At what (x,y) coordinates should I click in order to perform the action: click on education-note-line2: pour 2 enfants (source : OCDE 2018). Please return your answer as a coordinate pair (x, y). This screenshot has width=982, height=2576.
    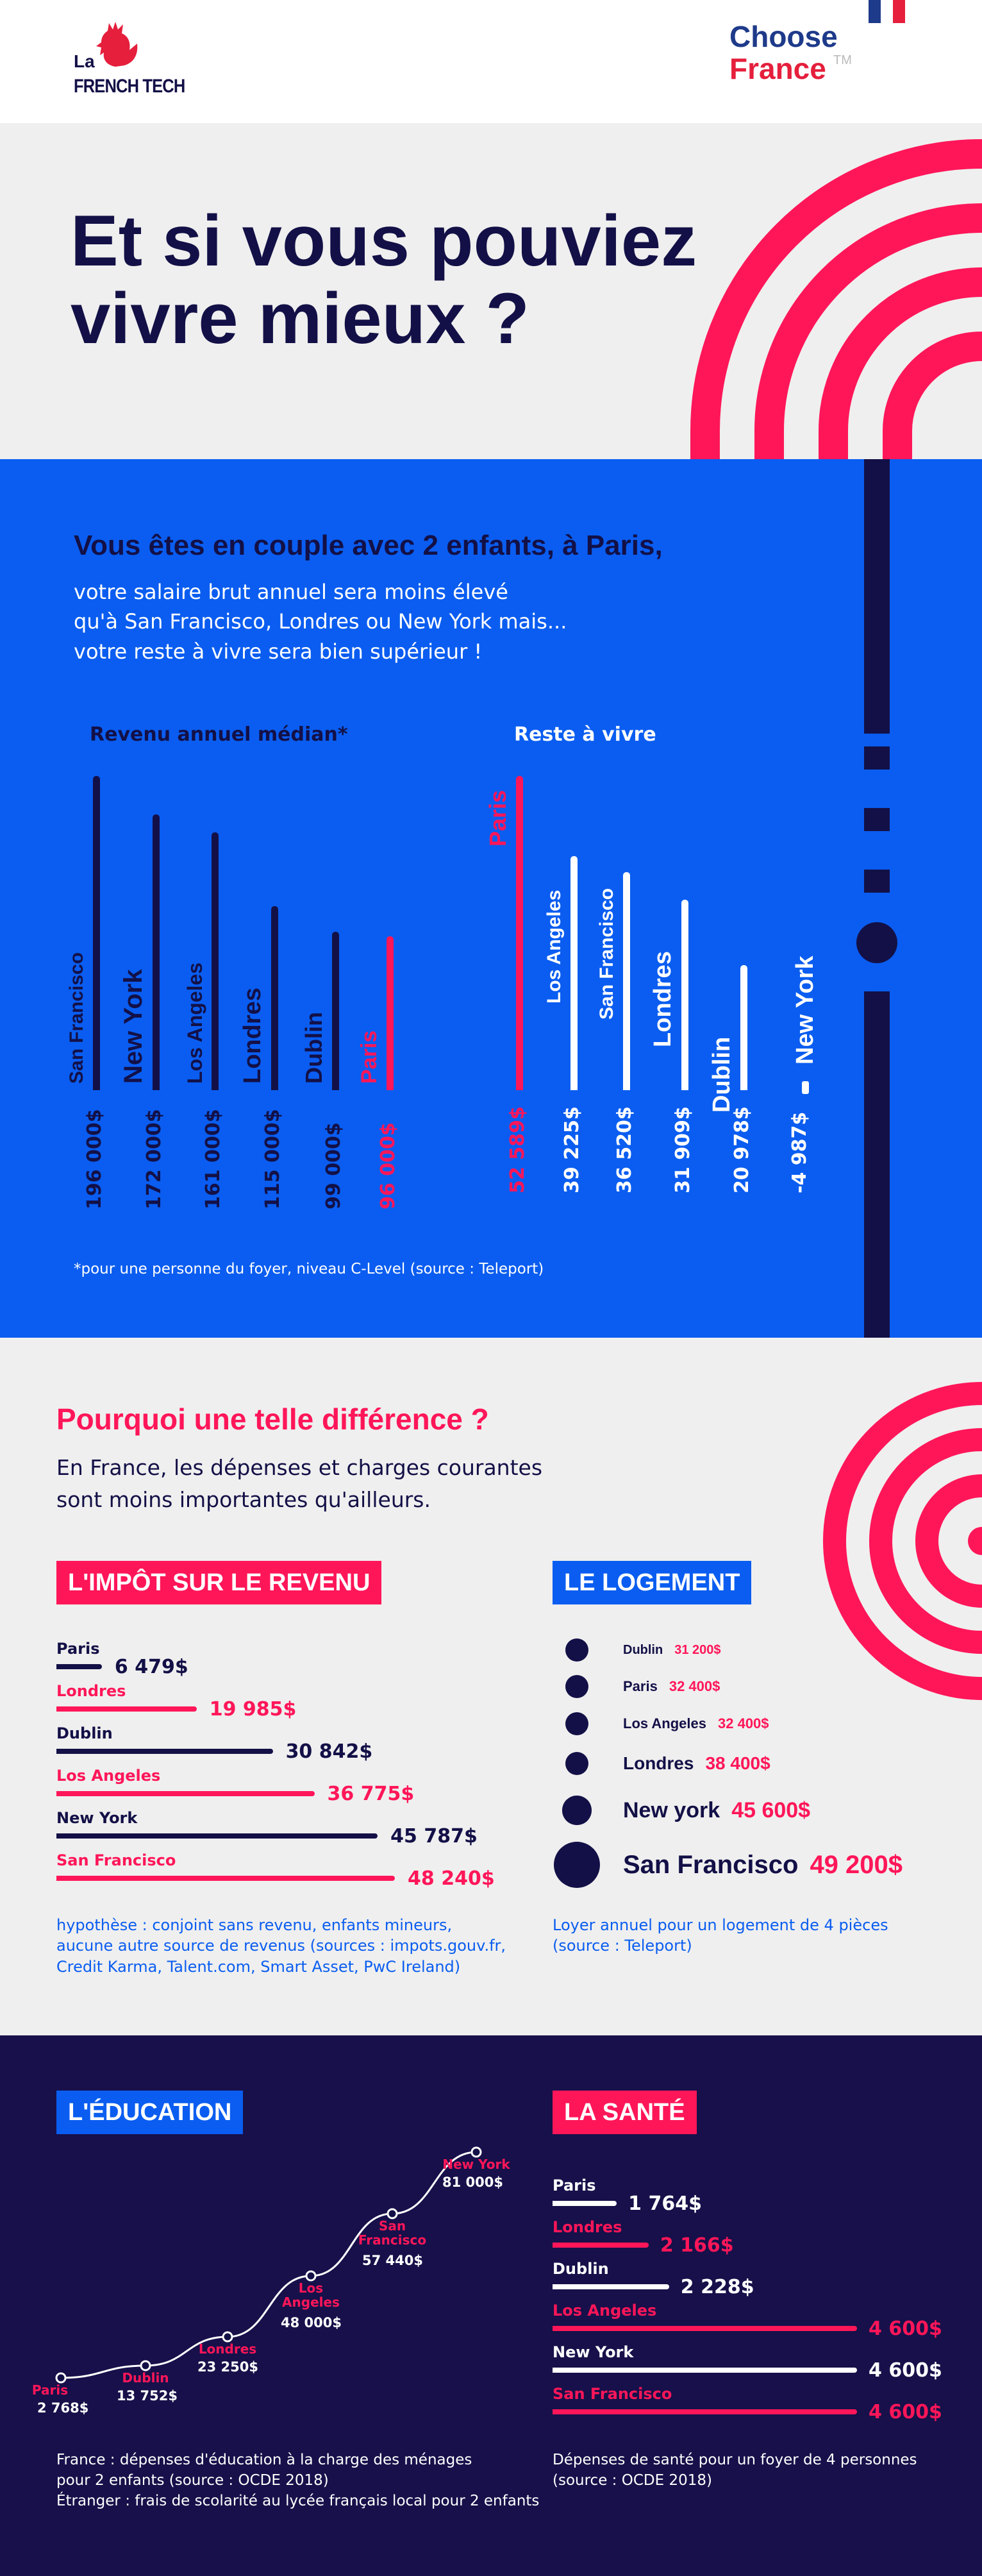
    Looking at the image, I should click on (192, 2480).